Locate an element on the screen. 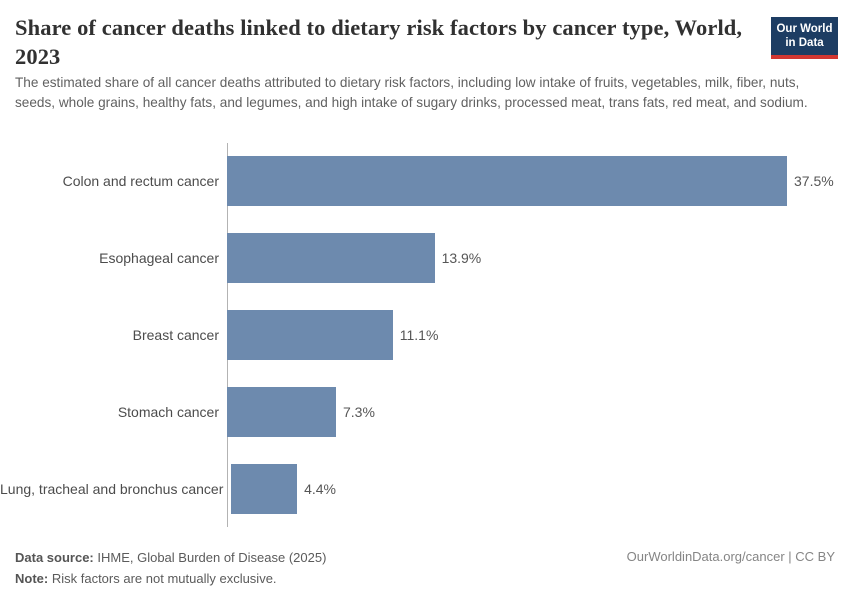 This screenshot has height=600, width=850. value-label: 4.4% is located at coordinates (320, 488).